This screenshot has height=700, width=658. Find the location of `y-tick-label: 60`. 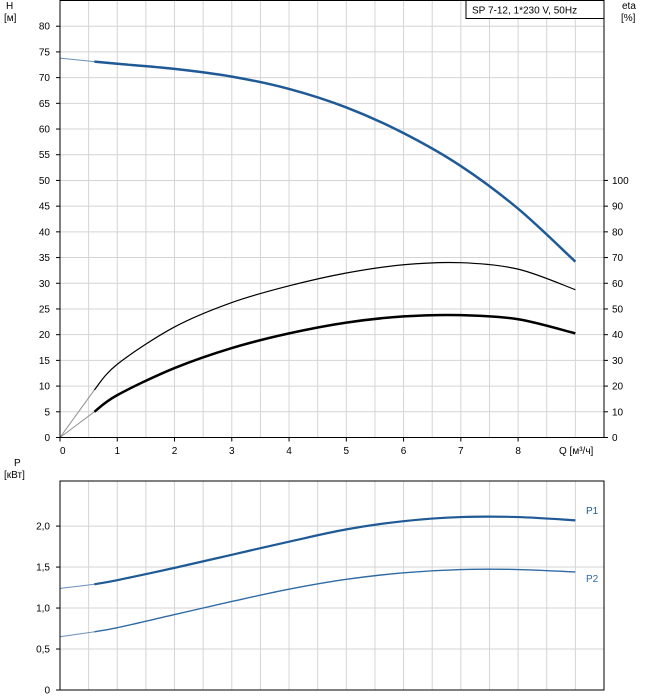

y-tick-label: 60 is located at coordinates (45, 130).